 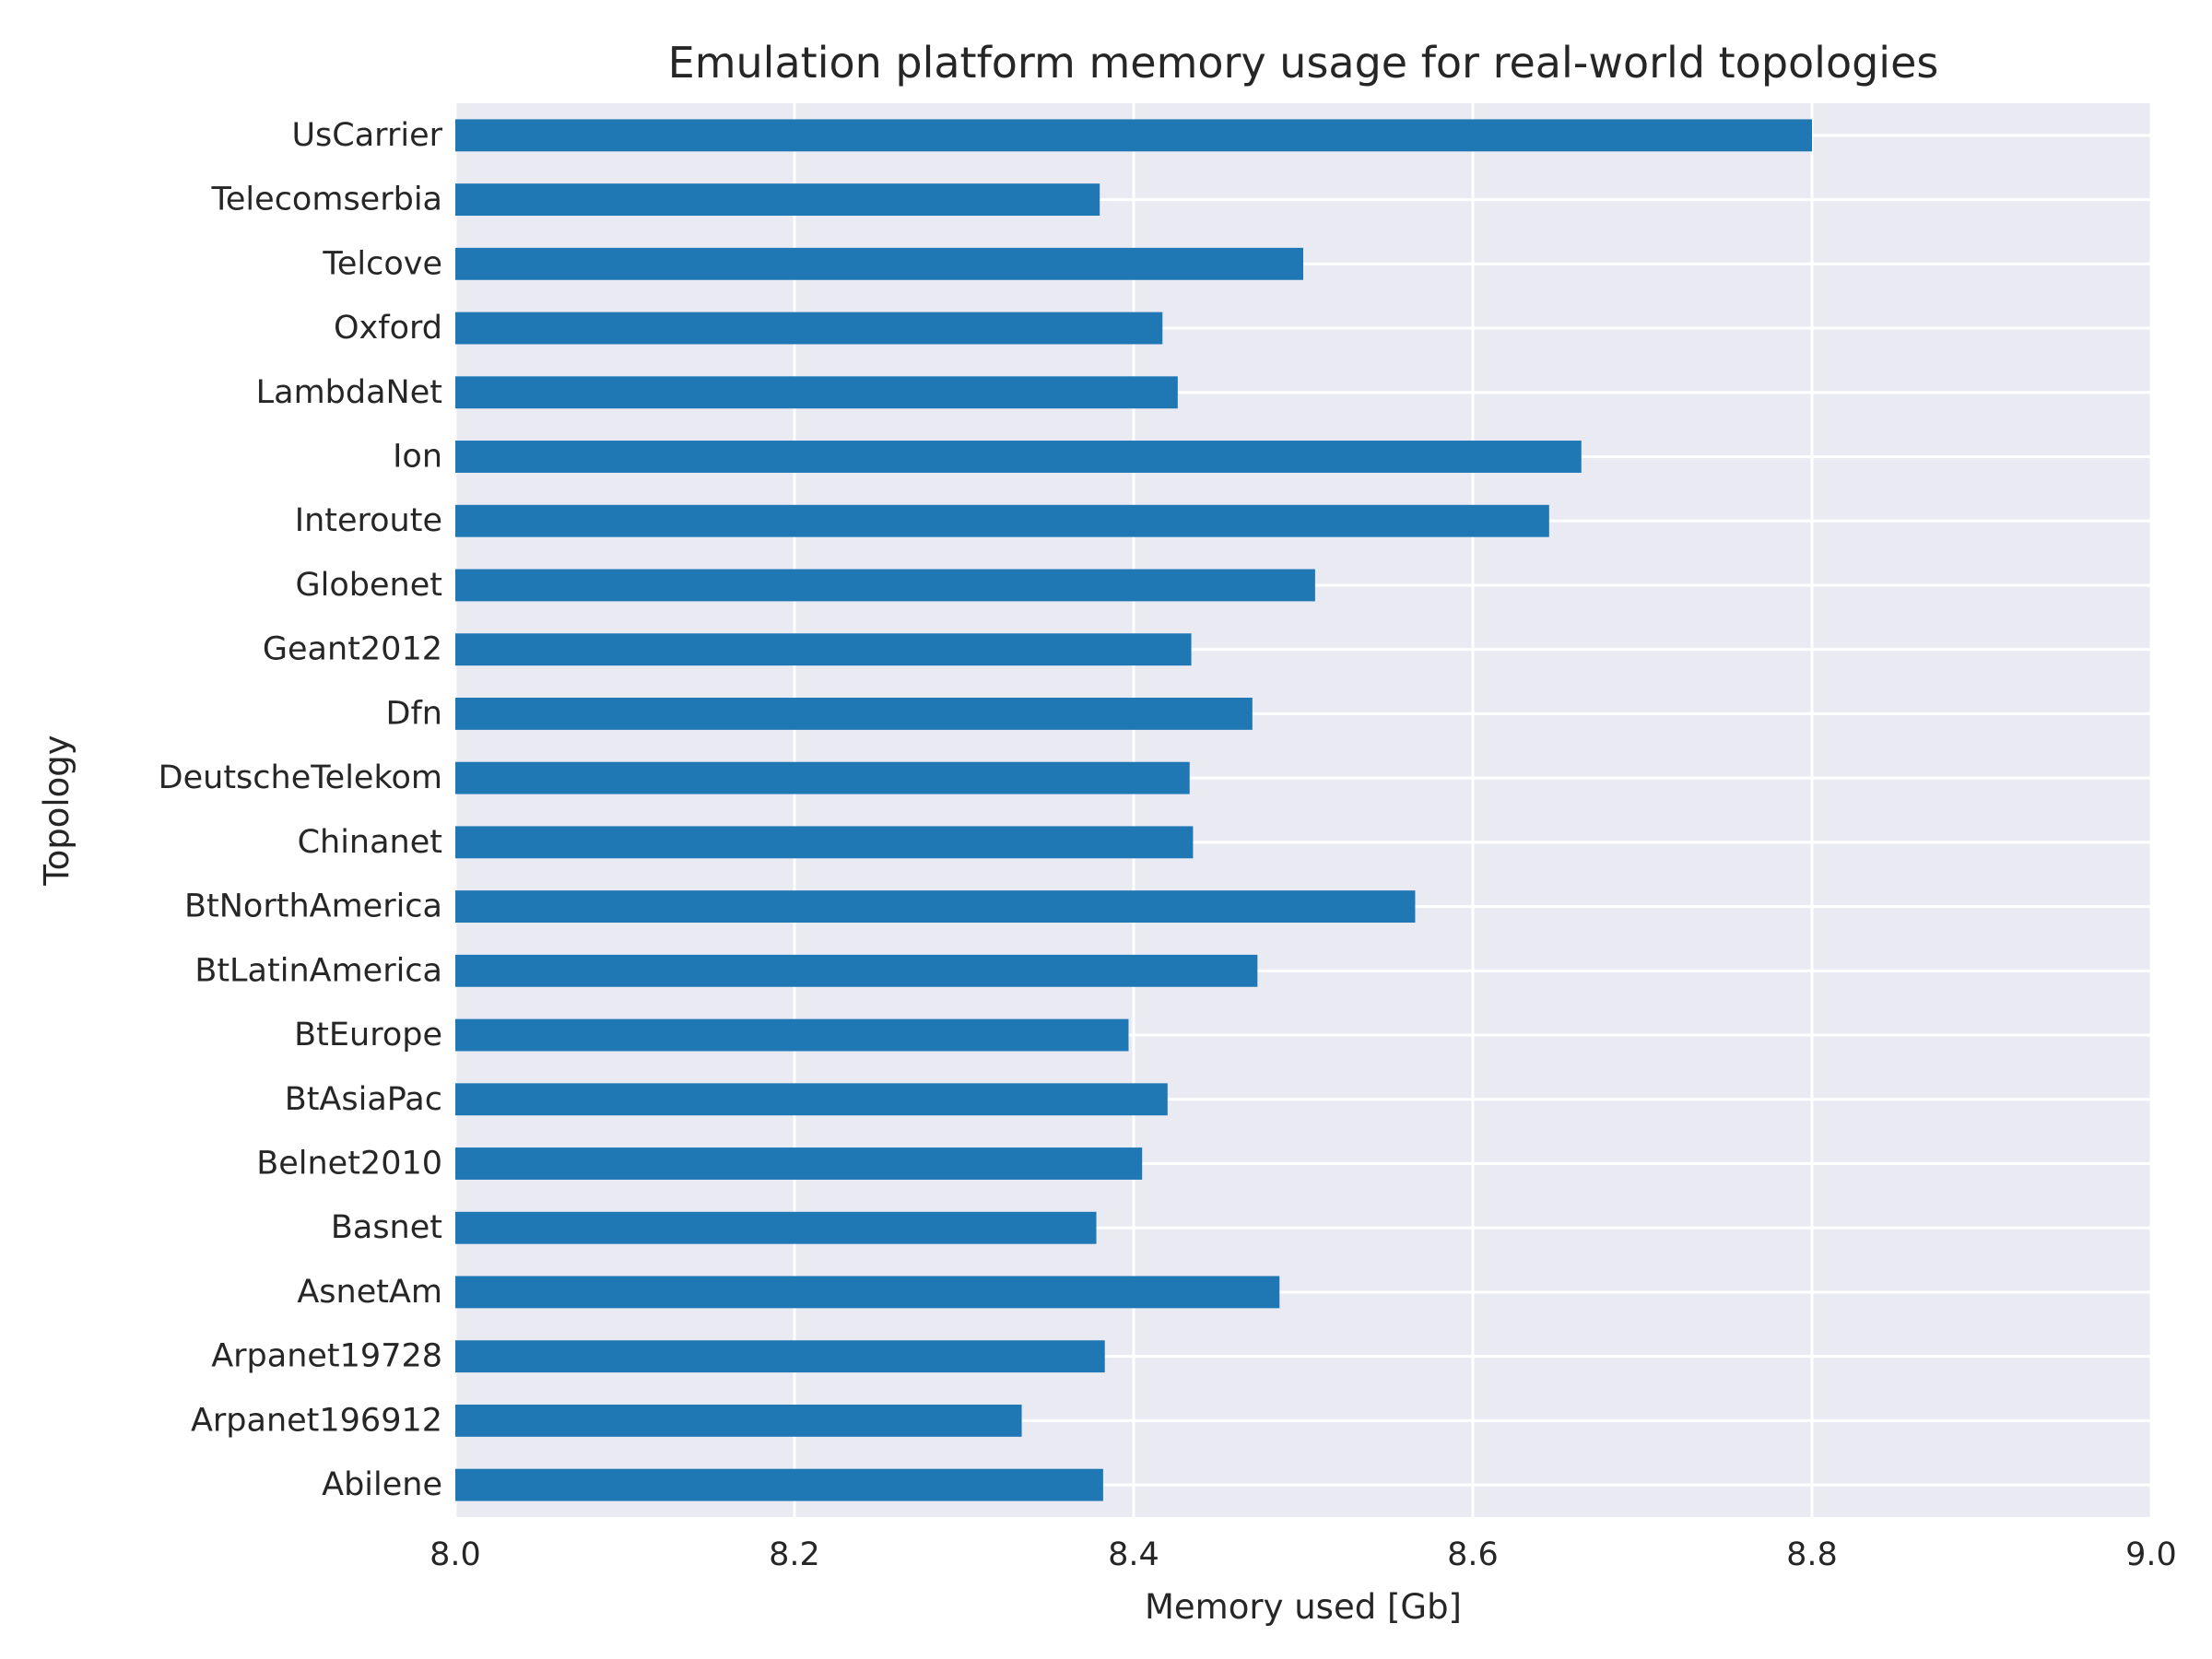 What do you see at coordinates (856, 970) in the screenshot?
I see `bar-btlatinamerica` at bounding box center [856, 970].